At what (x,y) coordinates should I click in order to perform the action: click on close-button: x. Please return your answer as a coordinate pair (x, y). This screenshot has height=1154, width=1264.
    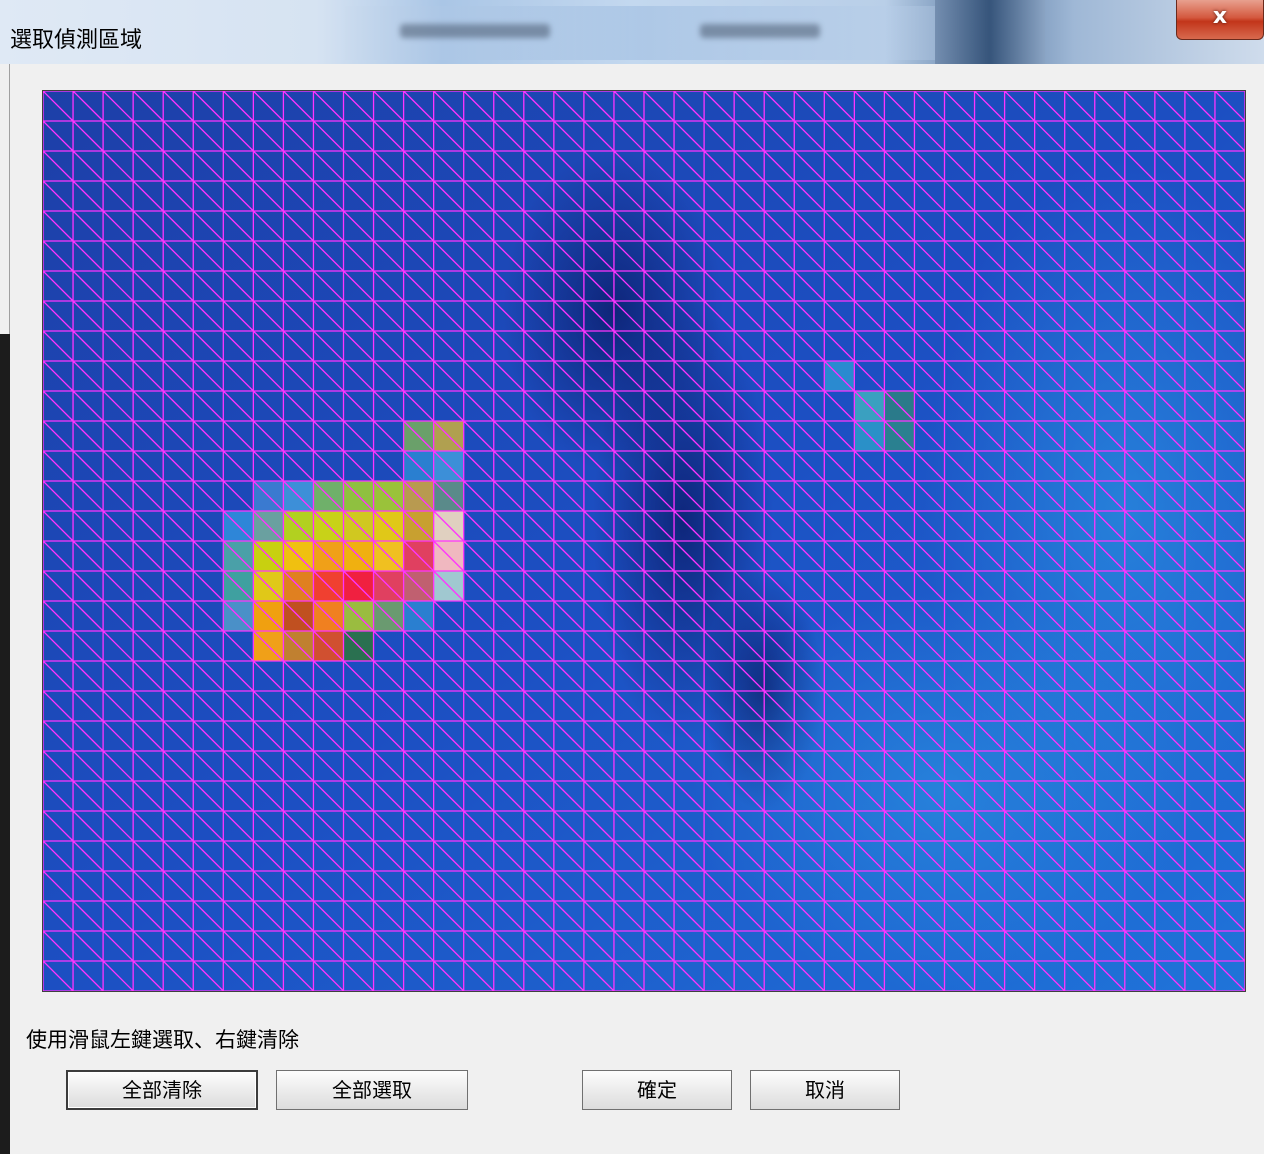
    Looking at the image, I should click on (1220, 20).